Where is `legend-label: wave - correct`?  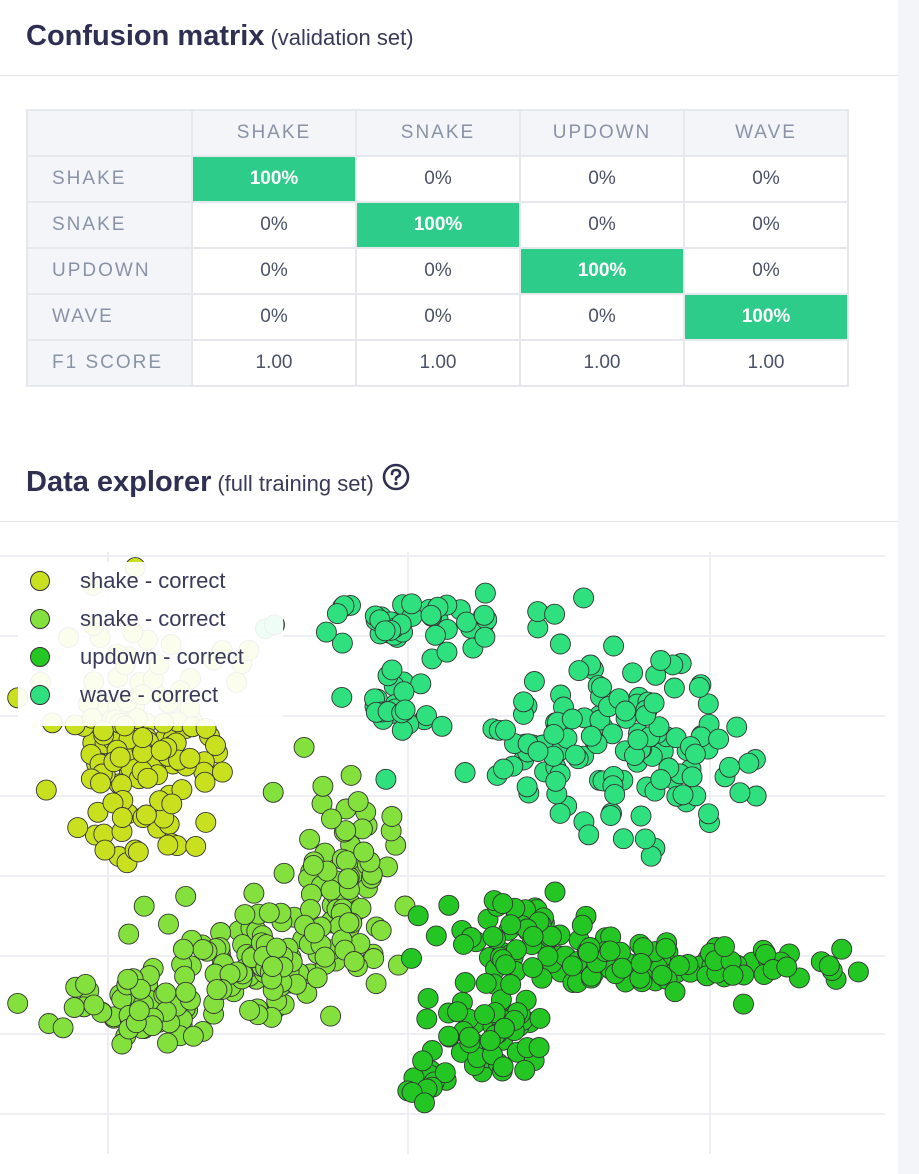
legend-label: wave - correct is located at coordinates (149, 694).